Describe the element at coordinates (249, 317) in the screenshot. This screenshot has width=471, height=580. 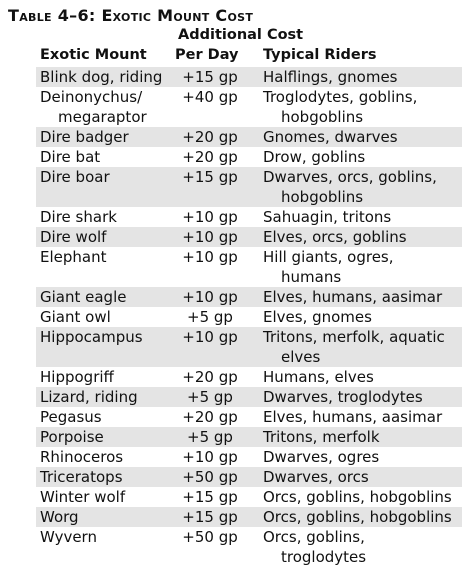
I see `table-row: Giant owl +5 gp Elves, gnomes` at that location.